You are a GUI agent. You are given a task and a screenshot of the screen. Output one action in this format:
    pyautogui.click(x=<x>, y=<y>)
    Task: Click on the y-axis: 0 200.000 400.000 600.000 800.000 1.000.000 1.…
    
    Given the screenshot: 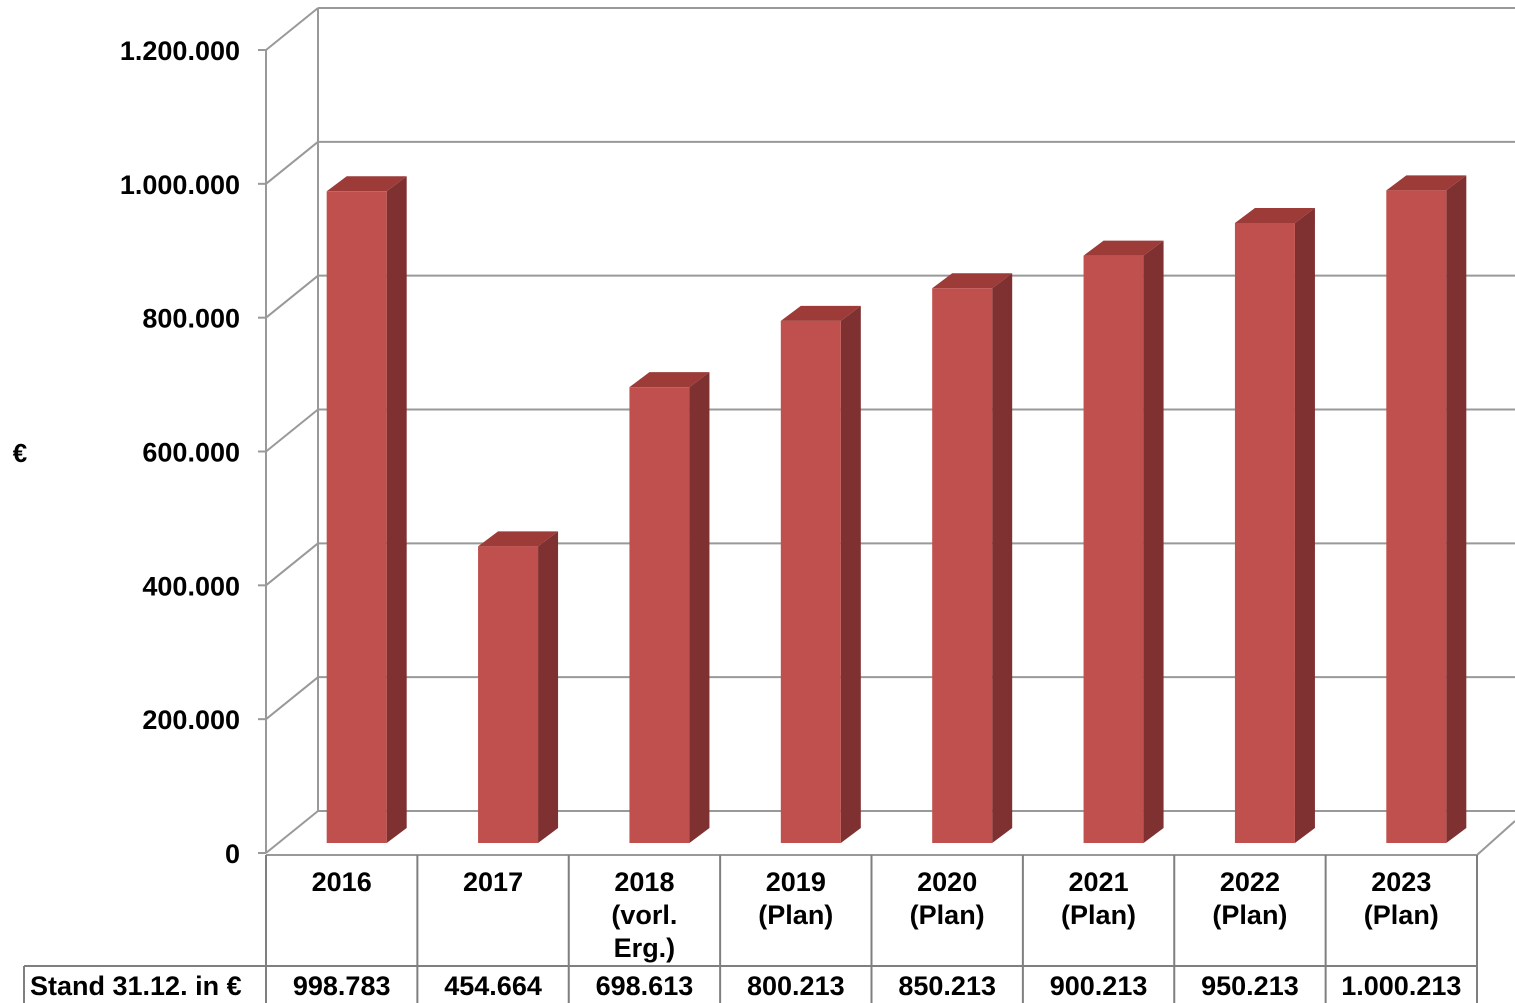 What is the action you would take?
    pyautogui.click(x=193, y=452)
    